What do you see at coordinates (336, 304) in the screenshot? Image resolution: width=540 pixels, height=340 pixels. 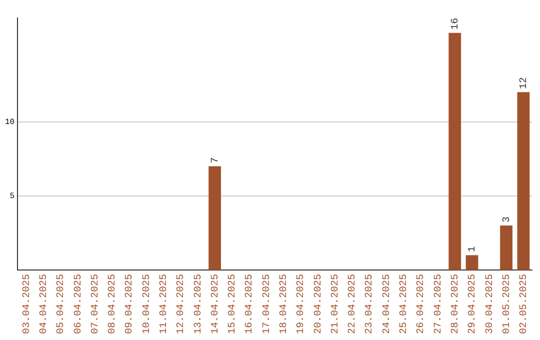 I see `x-tick-label: 21.04.2025` at bounding box center [336, 304].